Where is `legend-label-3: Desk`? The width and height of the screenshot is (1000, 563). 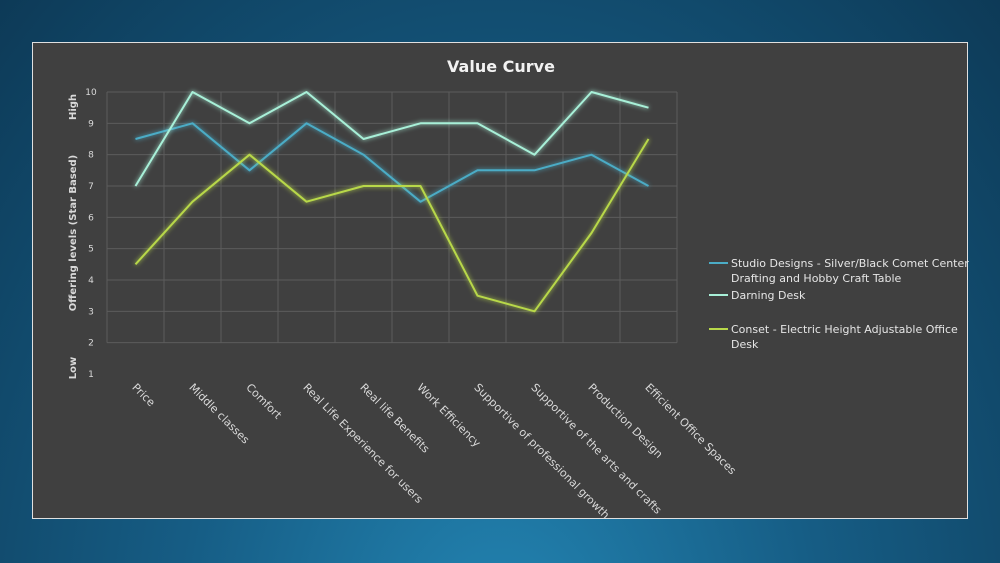
legend-label-3: Desk is located at coordinates (745, 344).